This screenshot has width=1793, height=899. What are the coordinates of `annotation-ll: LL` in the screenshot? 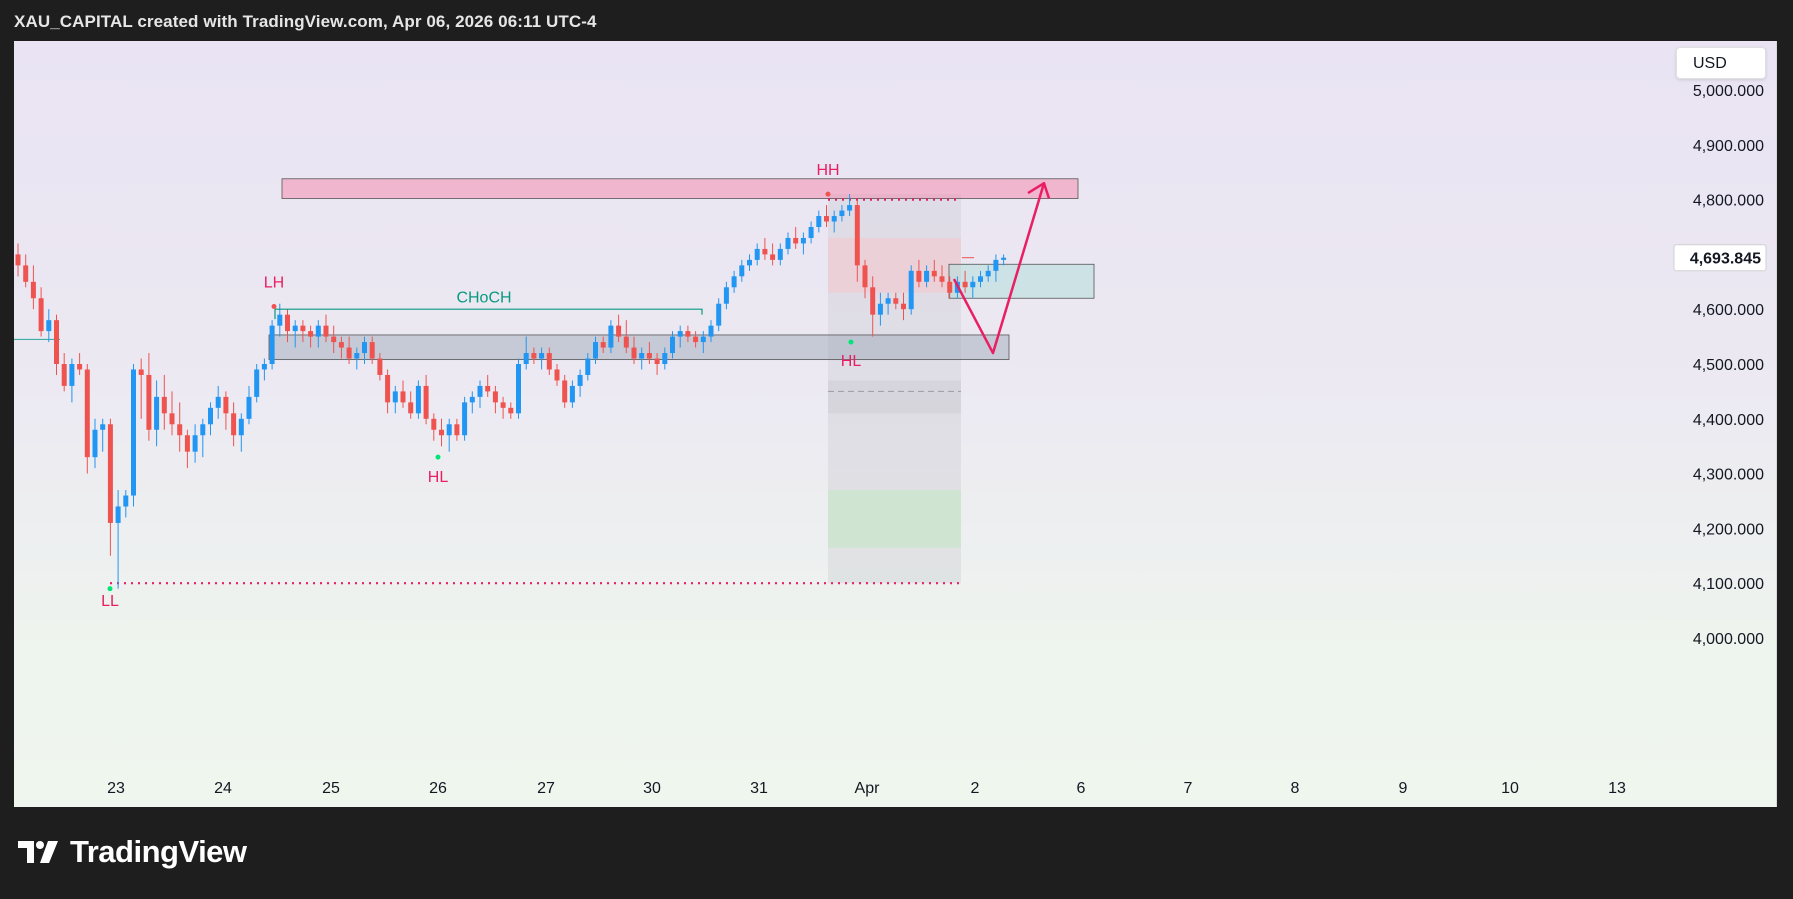 It's located at (110, 601).